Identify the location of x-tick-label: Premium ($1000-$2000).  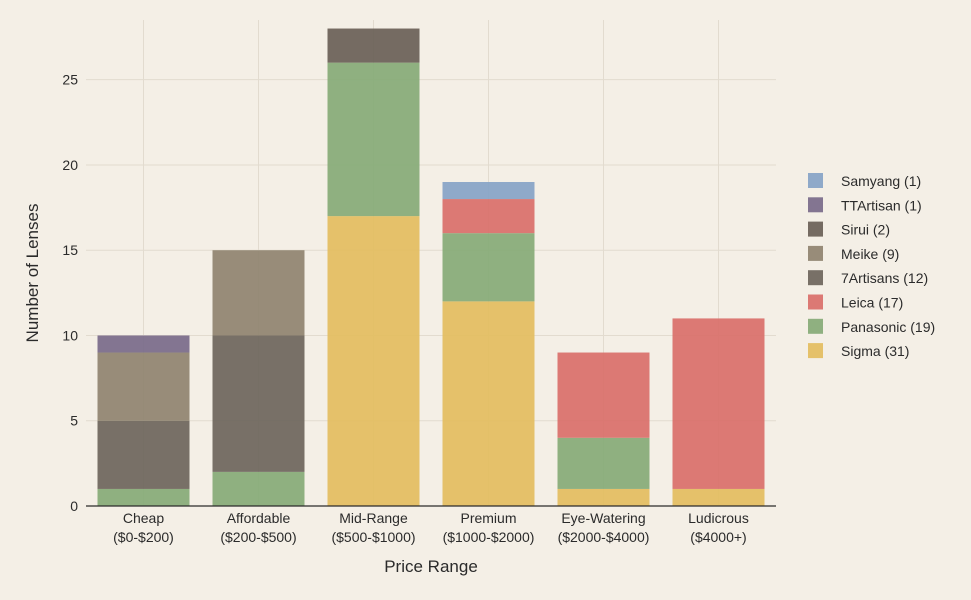
(489, 527).